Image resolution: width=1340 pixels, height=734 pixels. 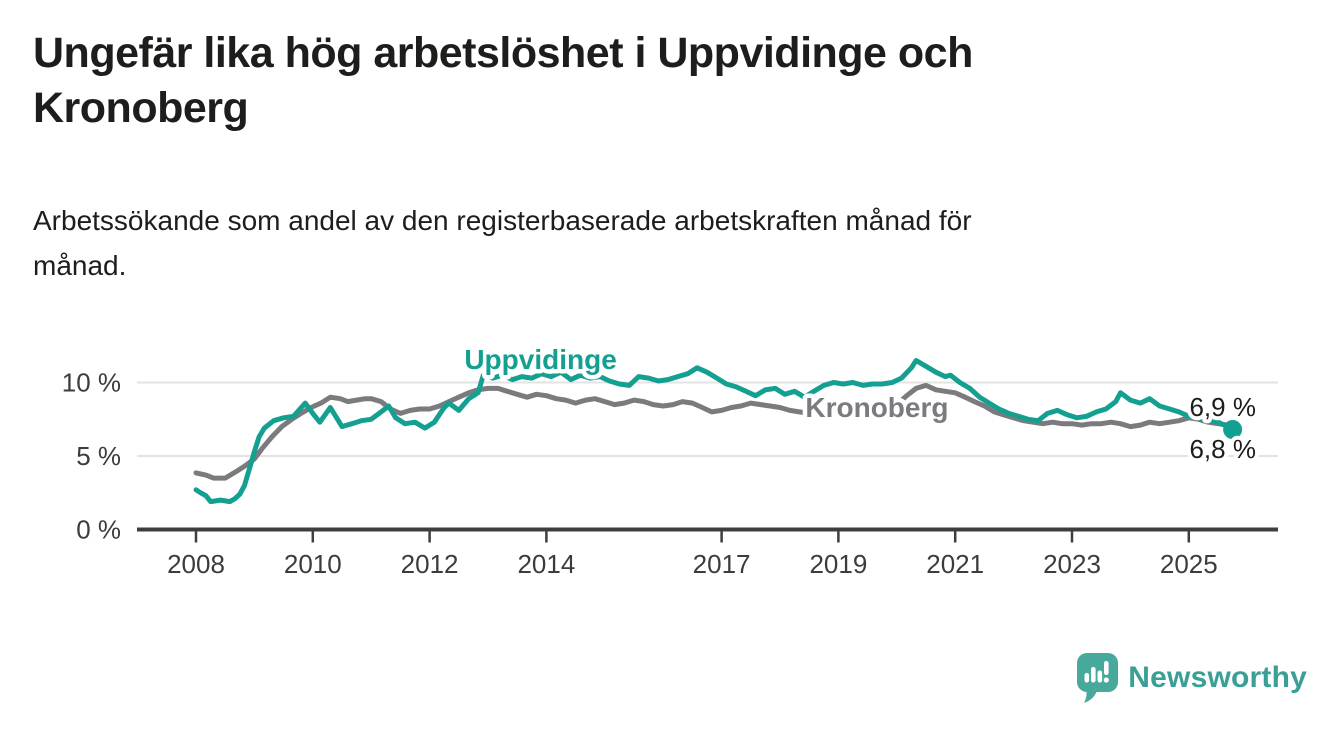 I want to click on page-title-line-2: Kronoberg, so click(x=141, y=107).